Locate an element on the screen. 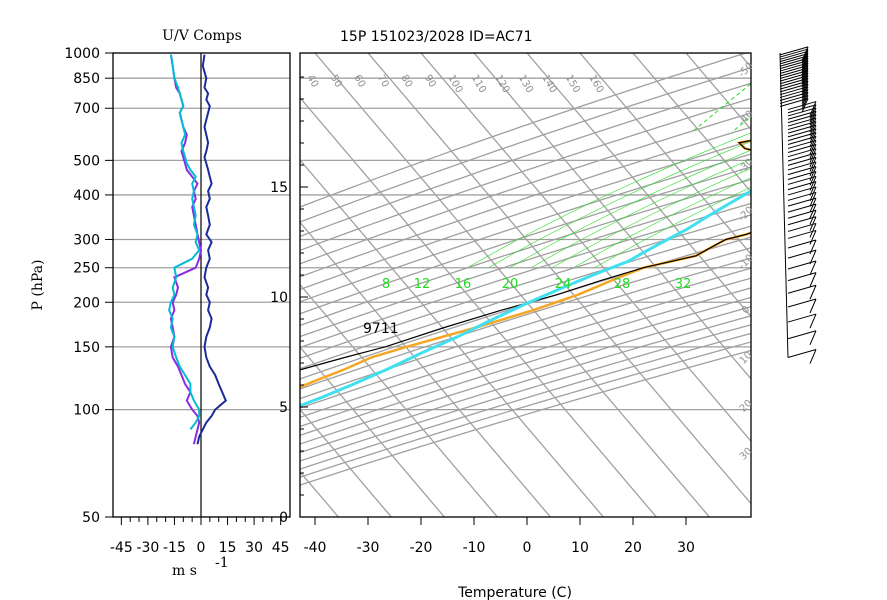 This screenshot has height=600, width=887. pressure-axis: 50 100 150 200 250 300 400 500 700 850 1000 is located at coordinates (88, 286).